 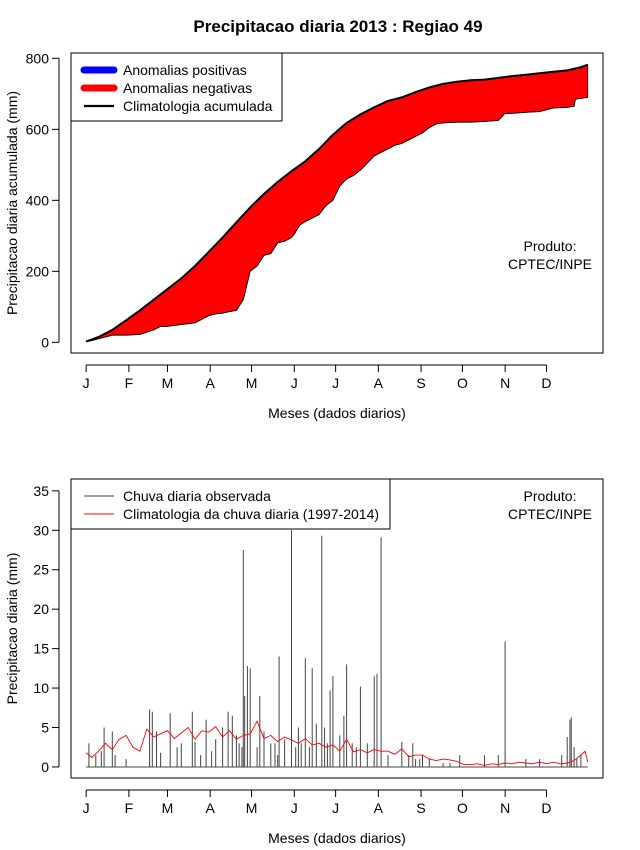 What do you see at coordinates (45, 728) in the screenshot?
I see `y-tick-label: 5` at bounding box center [45, 728].